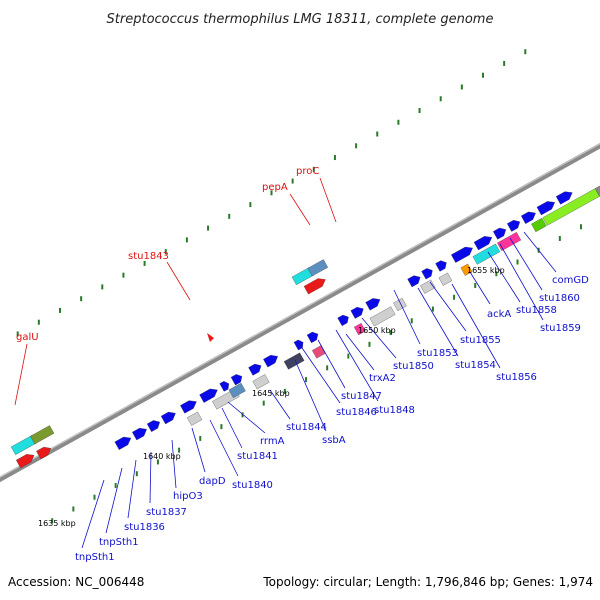  What do you see at coordinates (499, 314) in the screenshot?
I see `gene-label-ackA: ackA` at bounding box center [499, 314].